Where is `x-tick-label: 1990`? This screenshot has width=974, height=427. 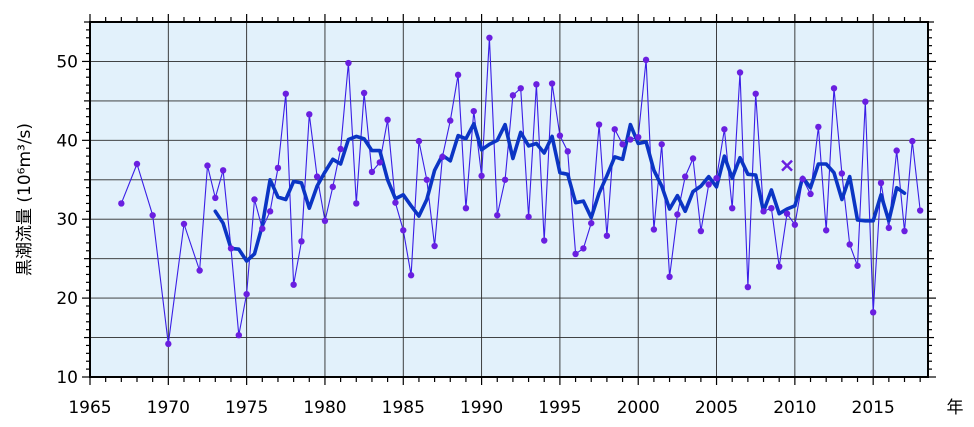
x-tick-label: 1990 is located at coordinates (481, 408).